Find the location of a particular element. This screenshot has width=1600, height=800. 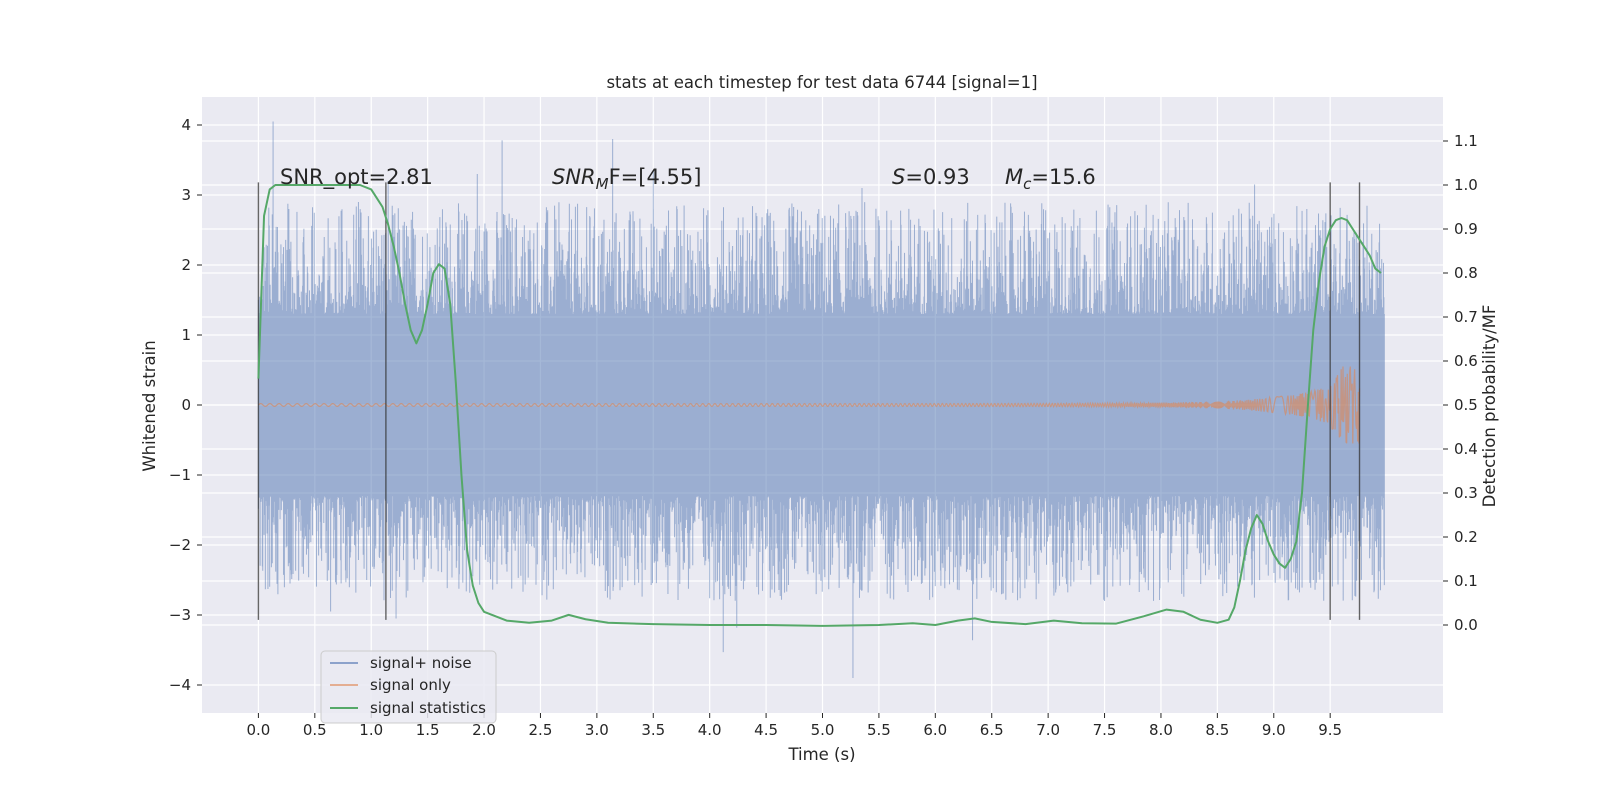

y-axis-title: Whitened strain is located at coordinates (149, 405).